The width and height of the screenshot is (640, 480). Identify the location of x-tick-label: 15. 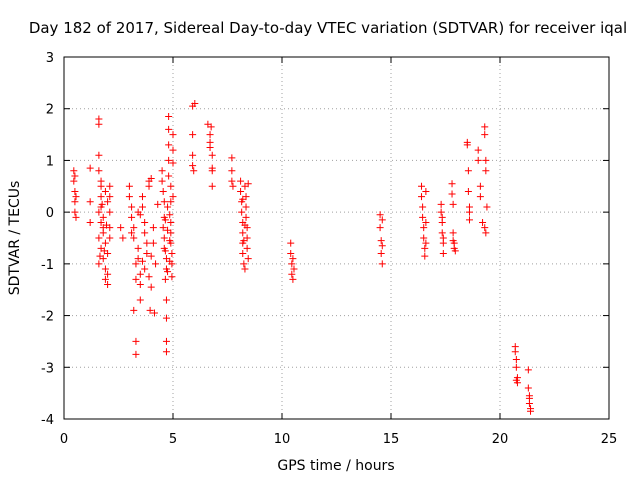
(391, 439).